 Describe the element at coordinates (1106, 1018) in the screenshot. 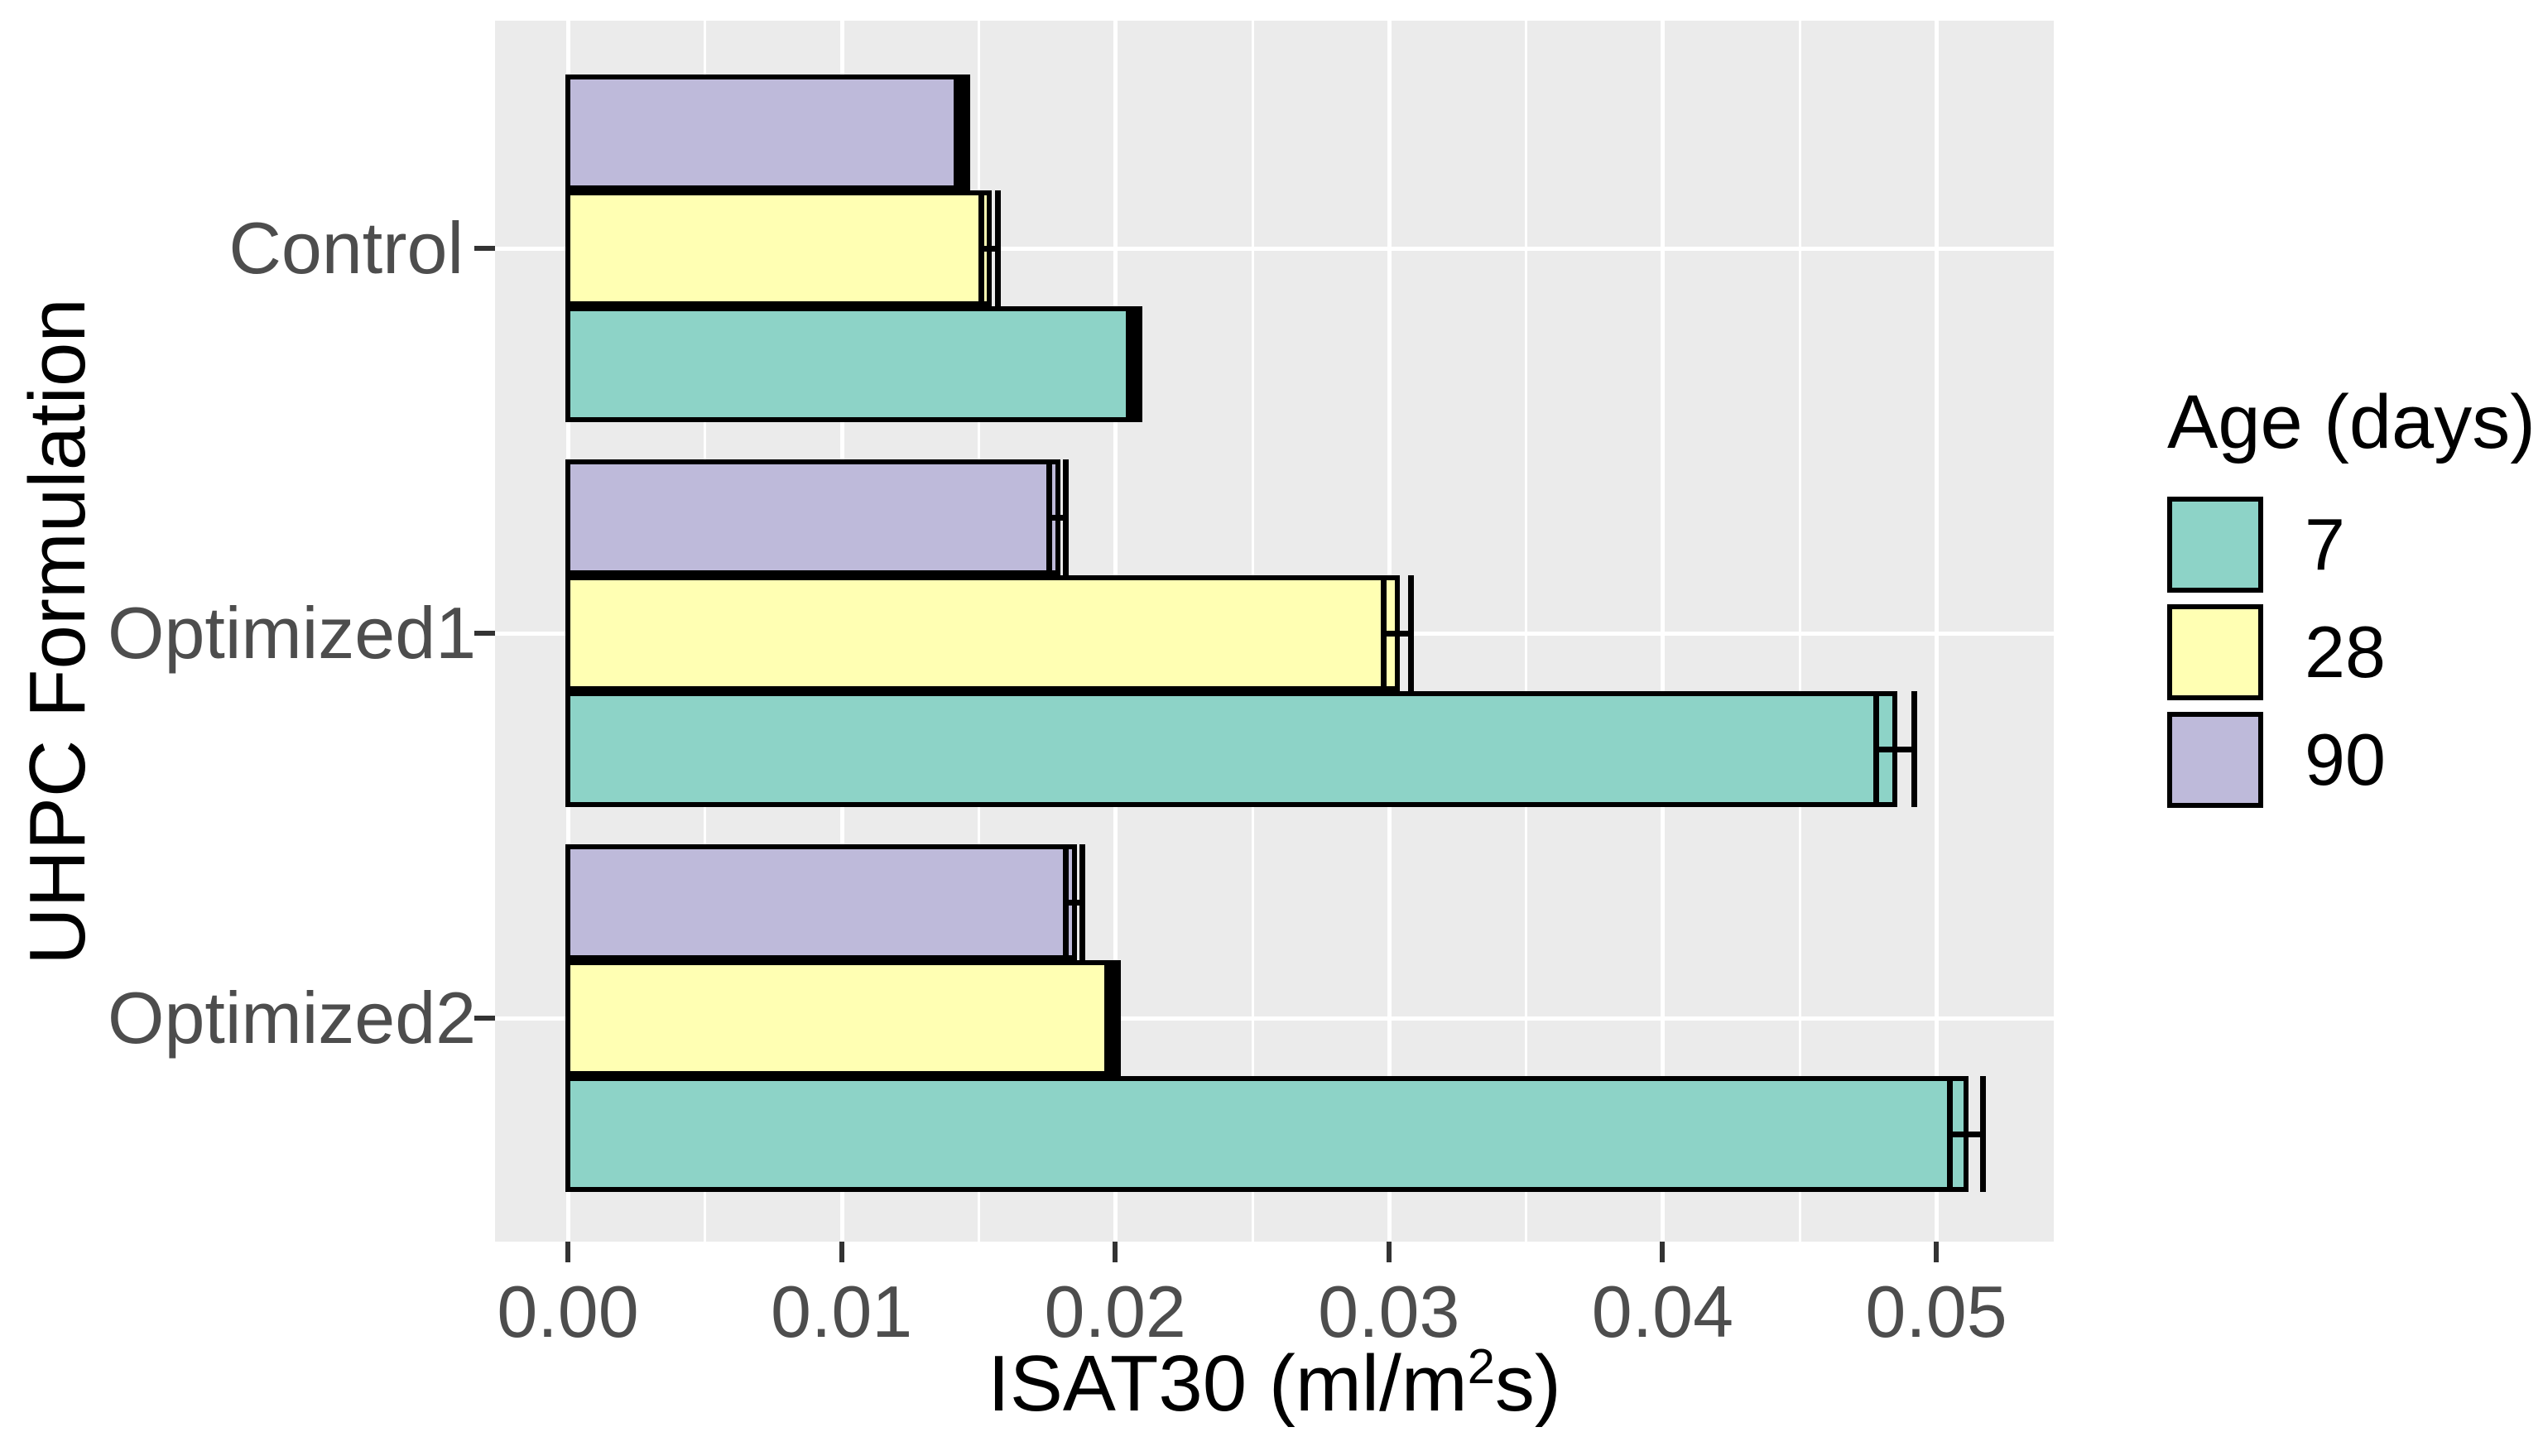

I see `errorbar-cap-lower-optimized2-28d` at that location.